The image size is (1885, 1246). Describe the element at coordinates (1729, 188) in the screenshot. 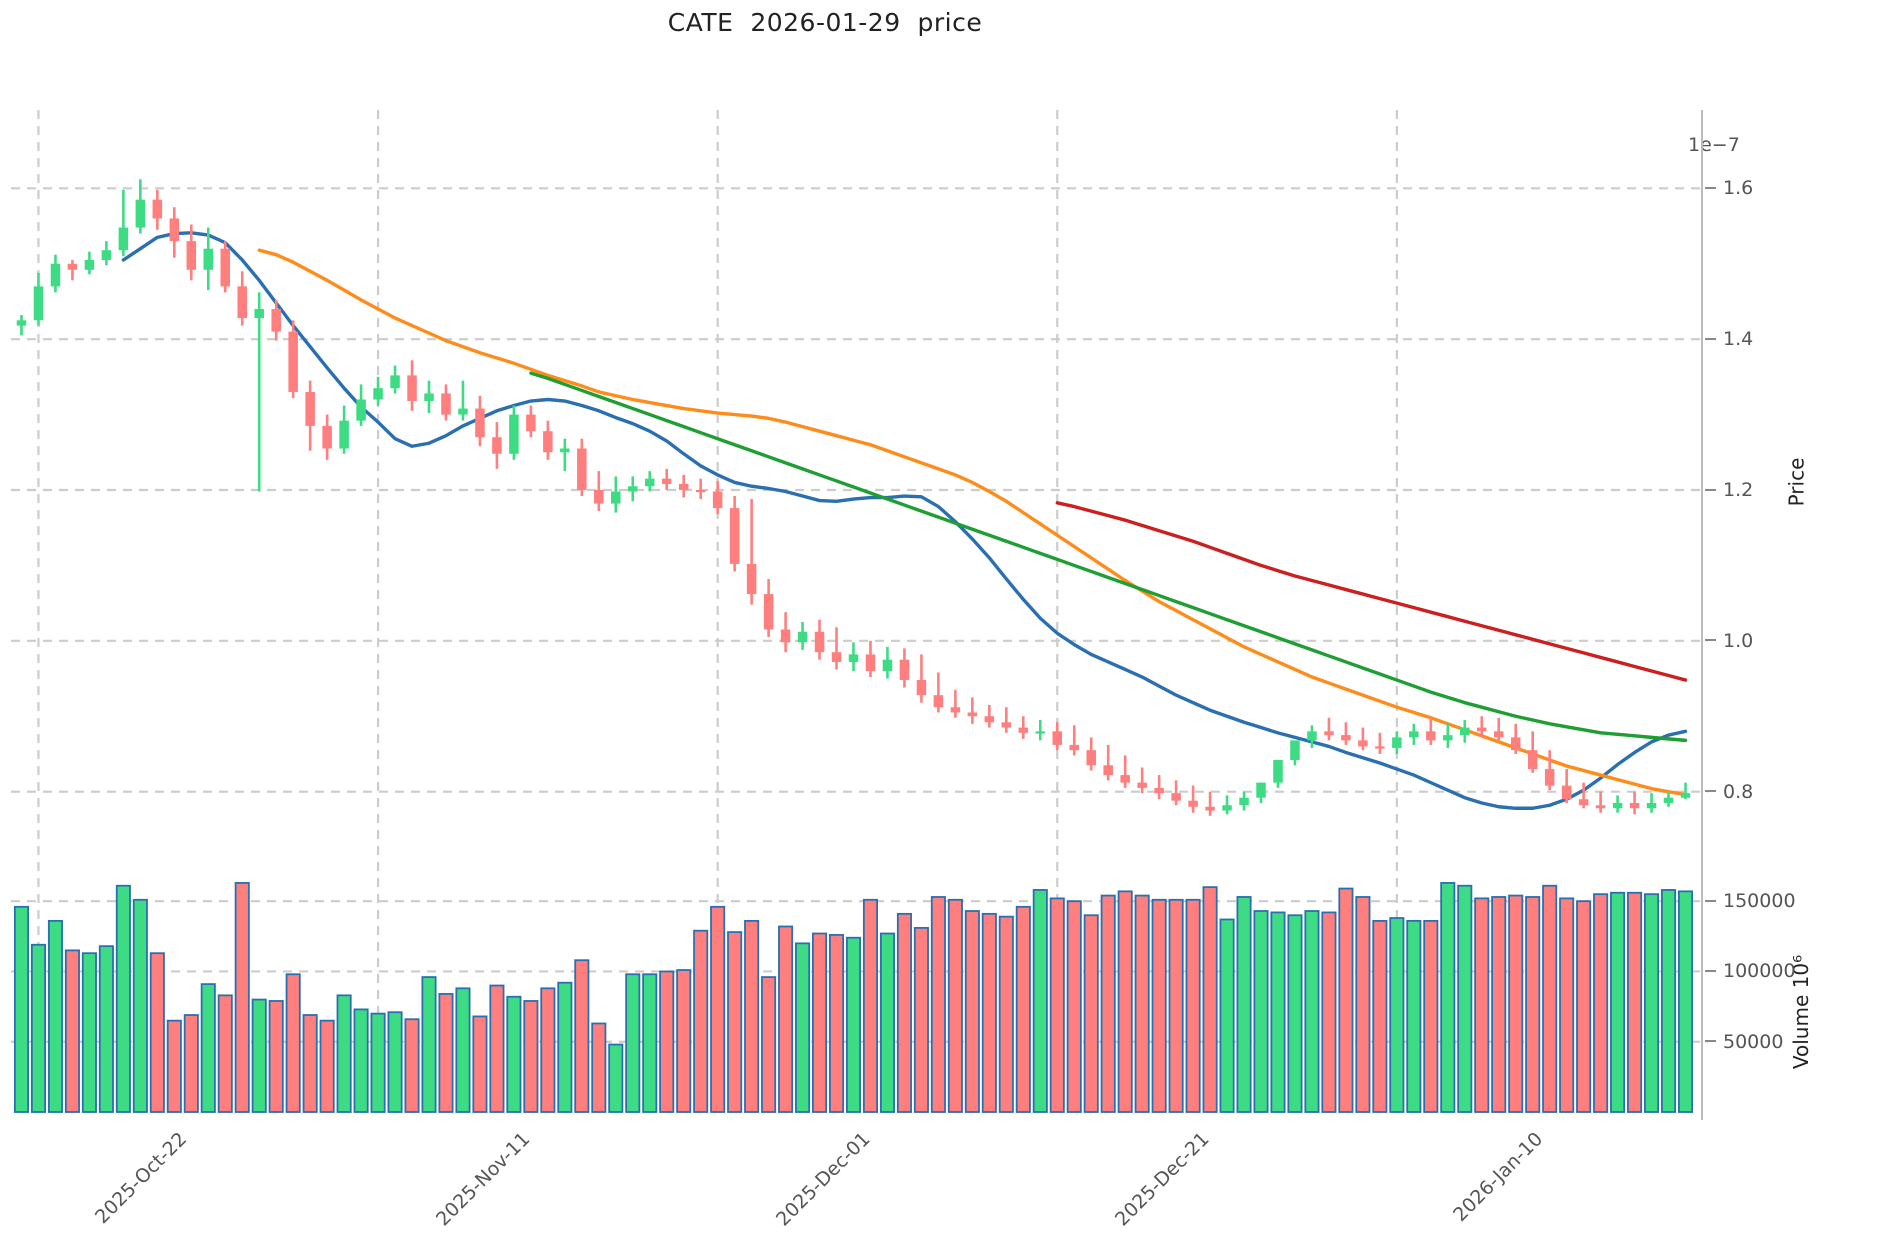

I see `price-tick-label: 1.6` at that location.